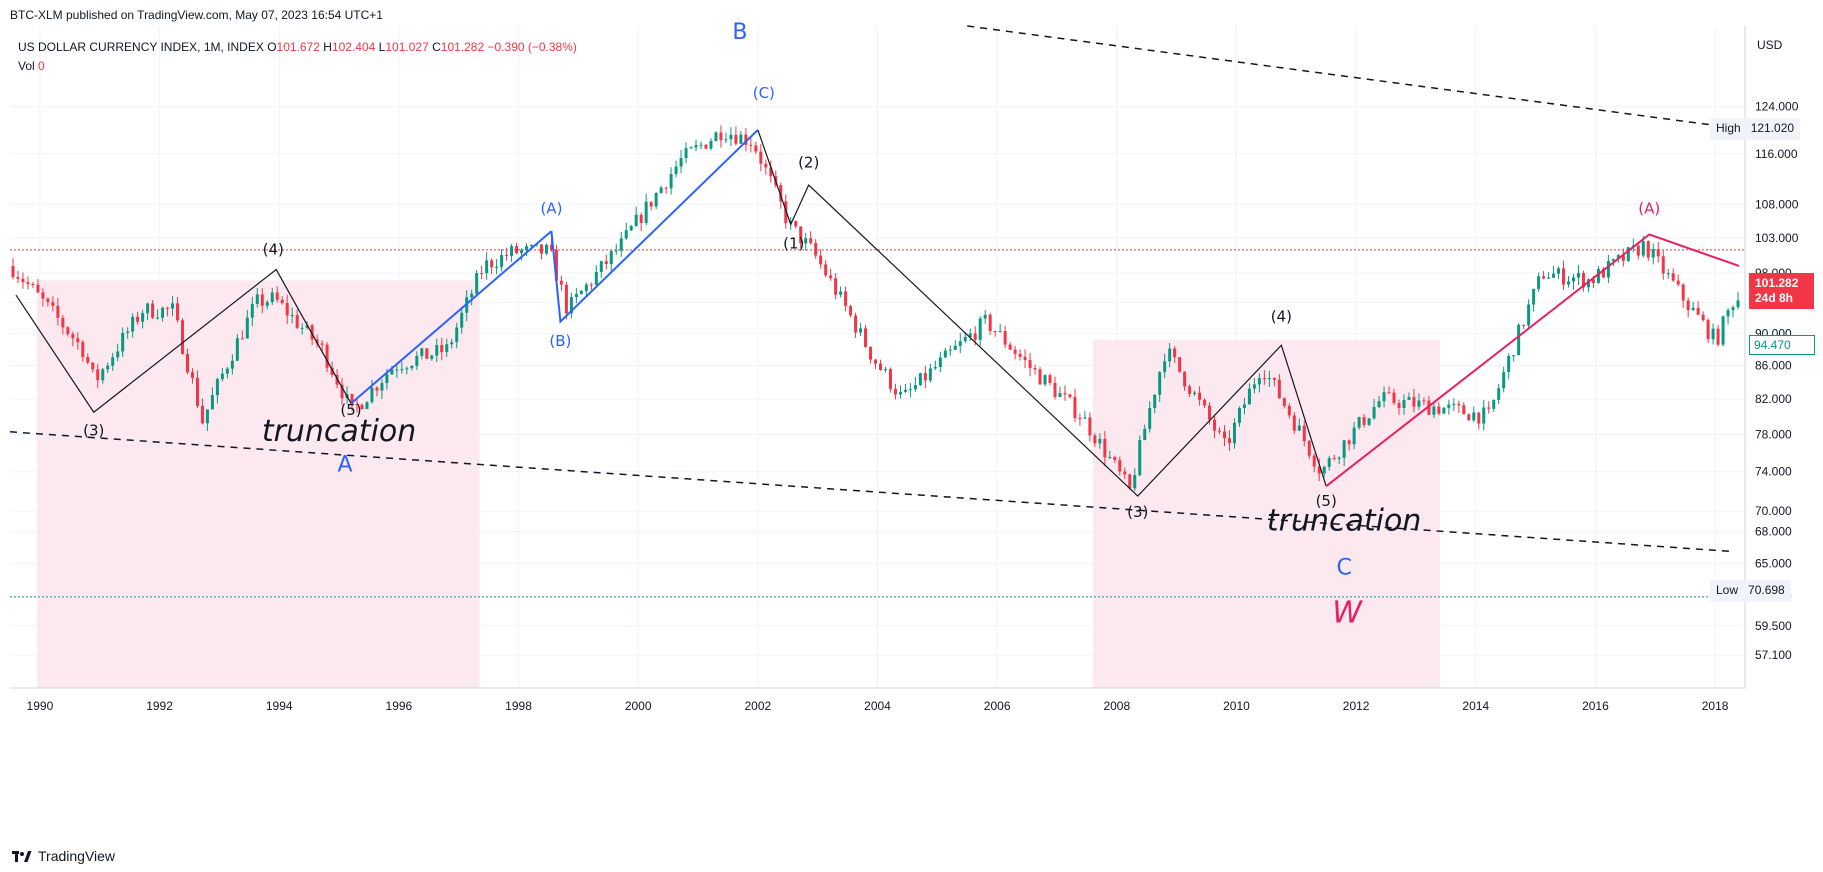  What do you see at coordinates (63, 856) in the screenshot?
I see `tradingview-brand: TradingView` at bounding box center [63, 856].